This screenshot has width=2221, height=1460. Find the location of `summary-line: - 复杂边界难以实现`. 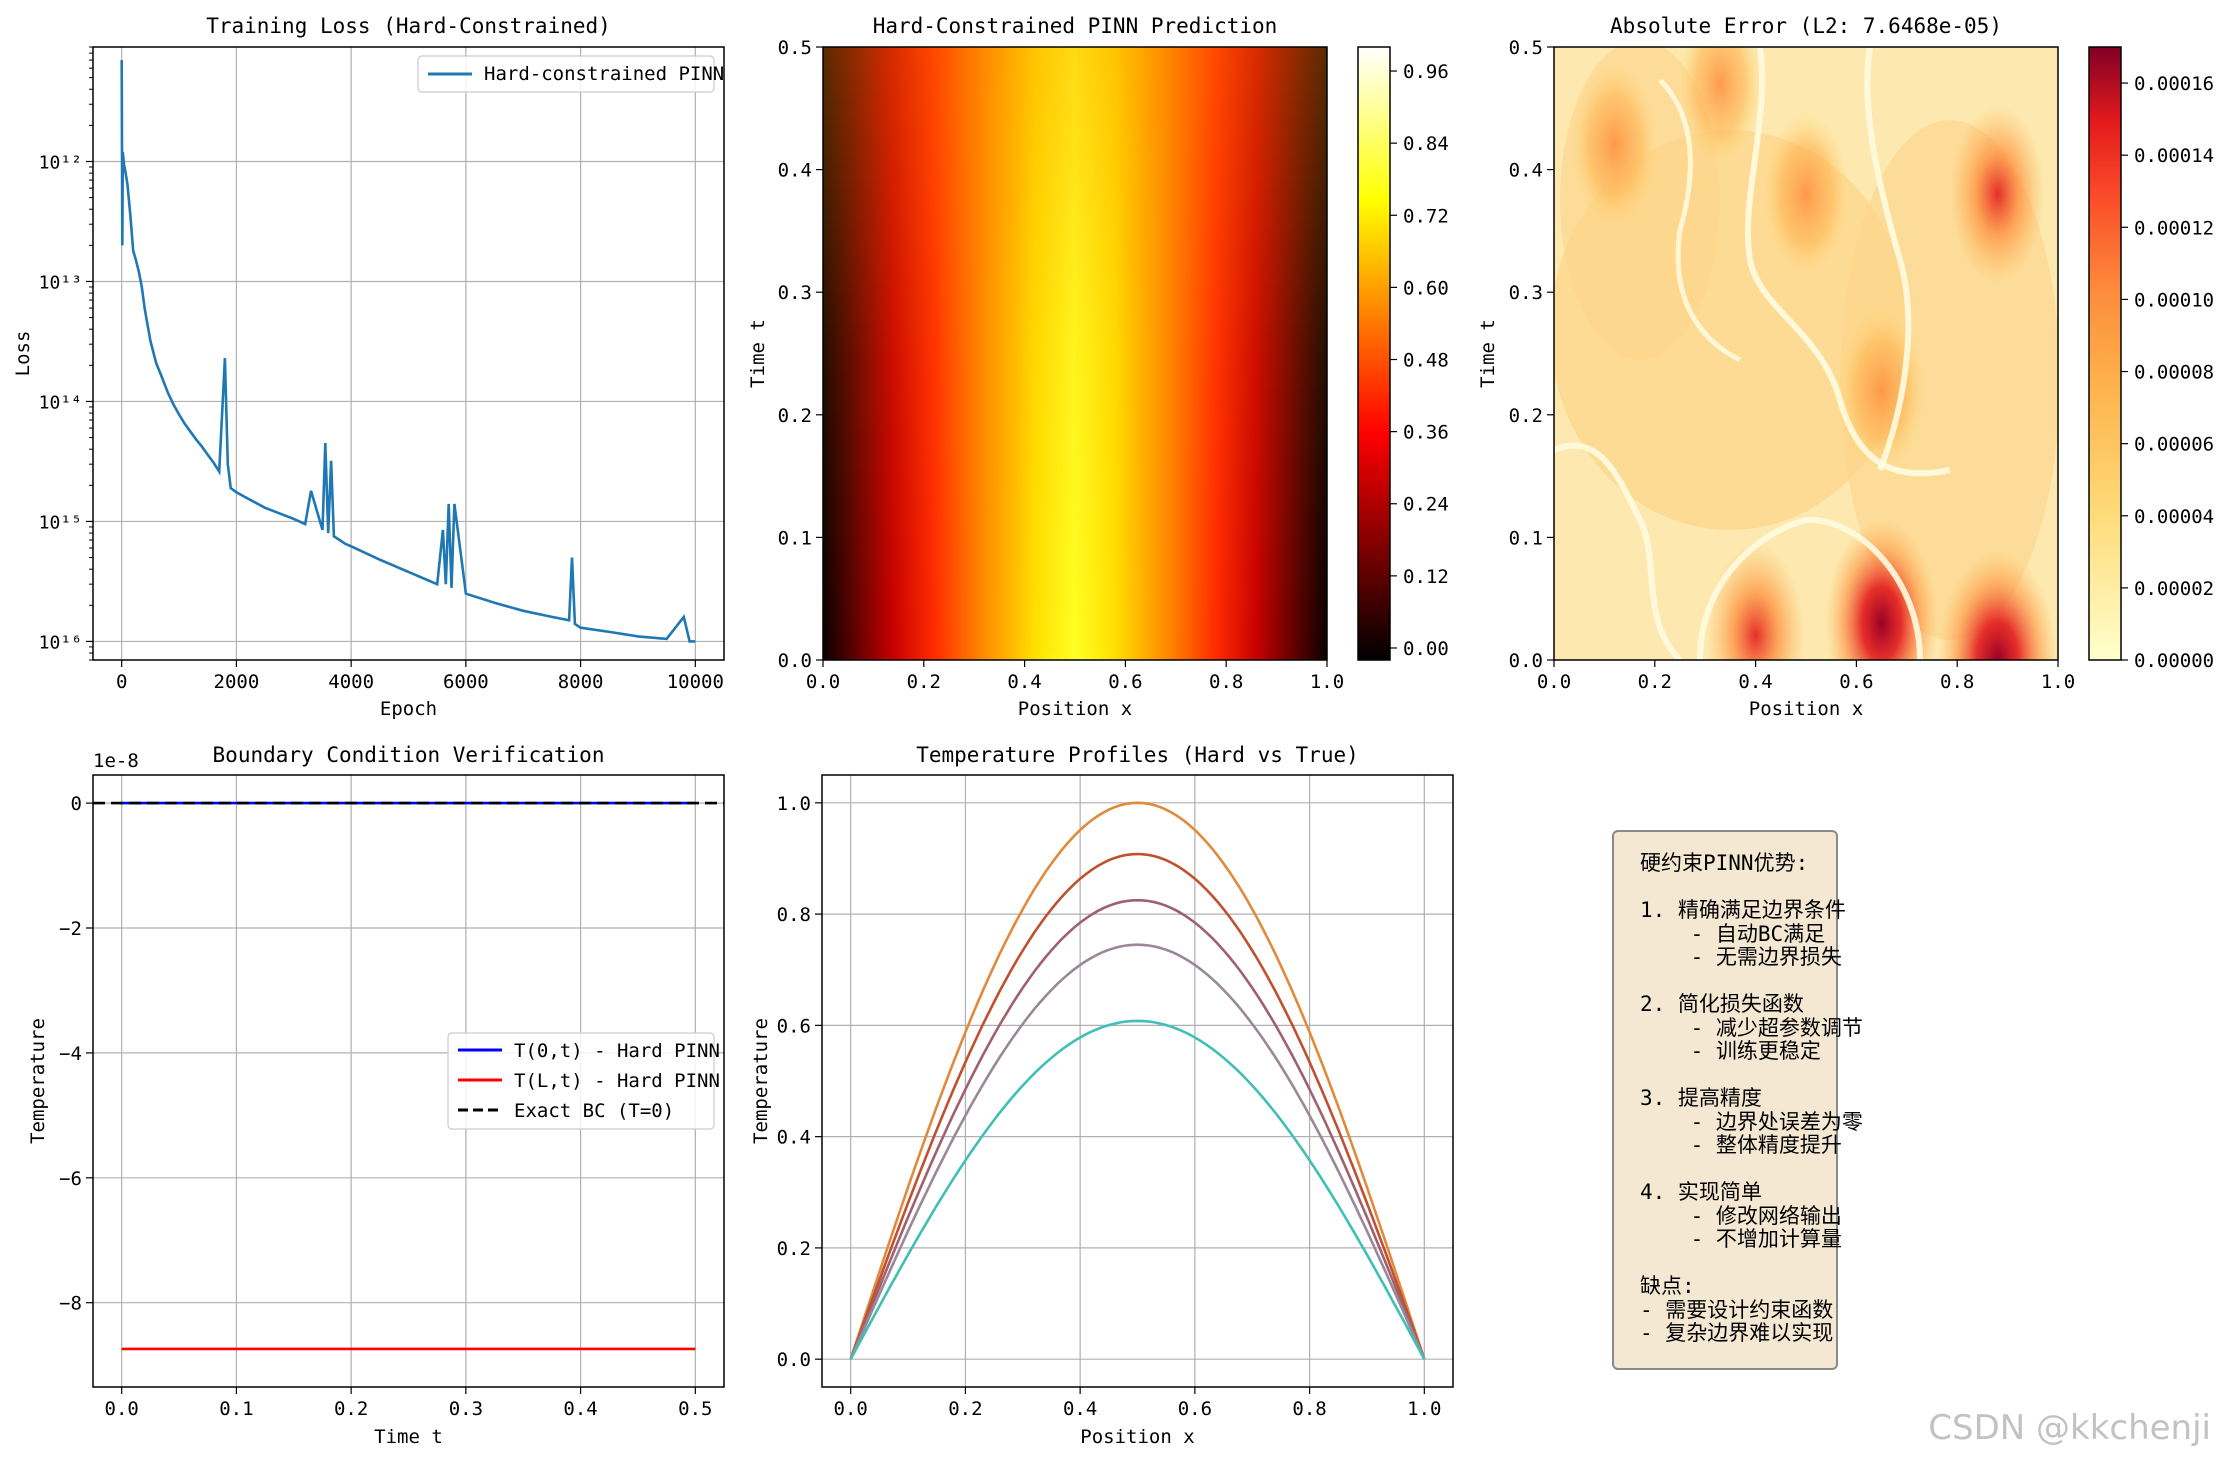

summary-line: - 复杂边界难以实现 is located at coordinates (1737, 1333).